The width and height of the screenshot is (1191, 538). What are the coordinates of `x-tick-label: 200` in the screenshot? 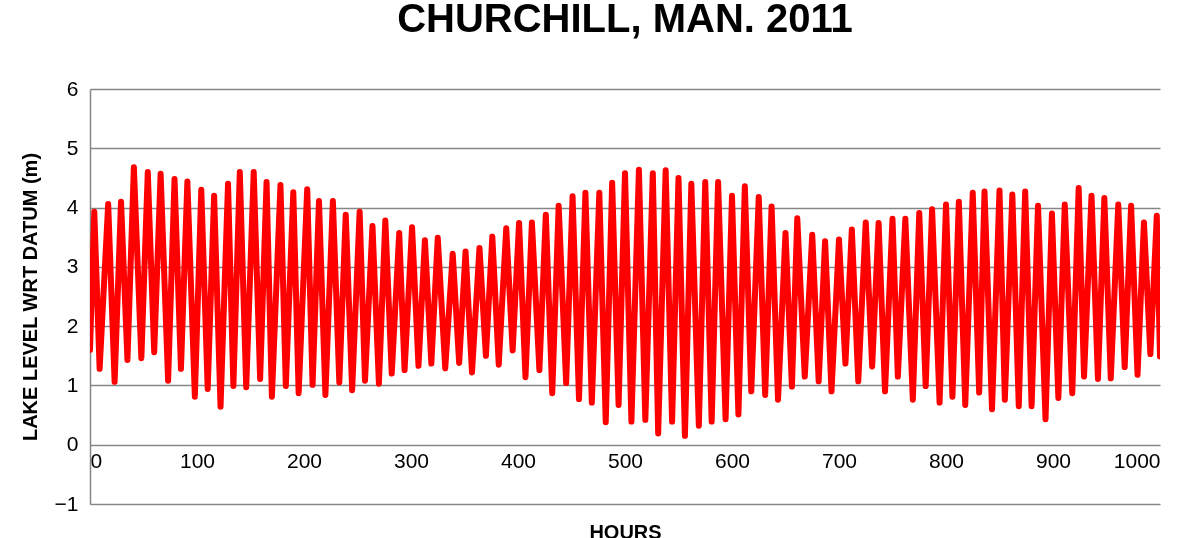 It's located at (304, 461).